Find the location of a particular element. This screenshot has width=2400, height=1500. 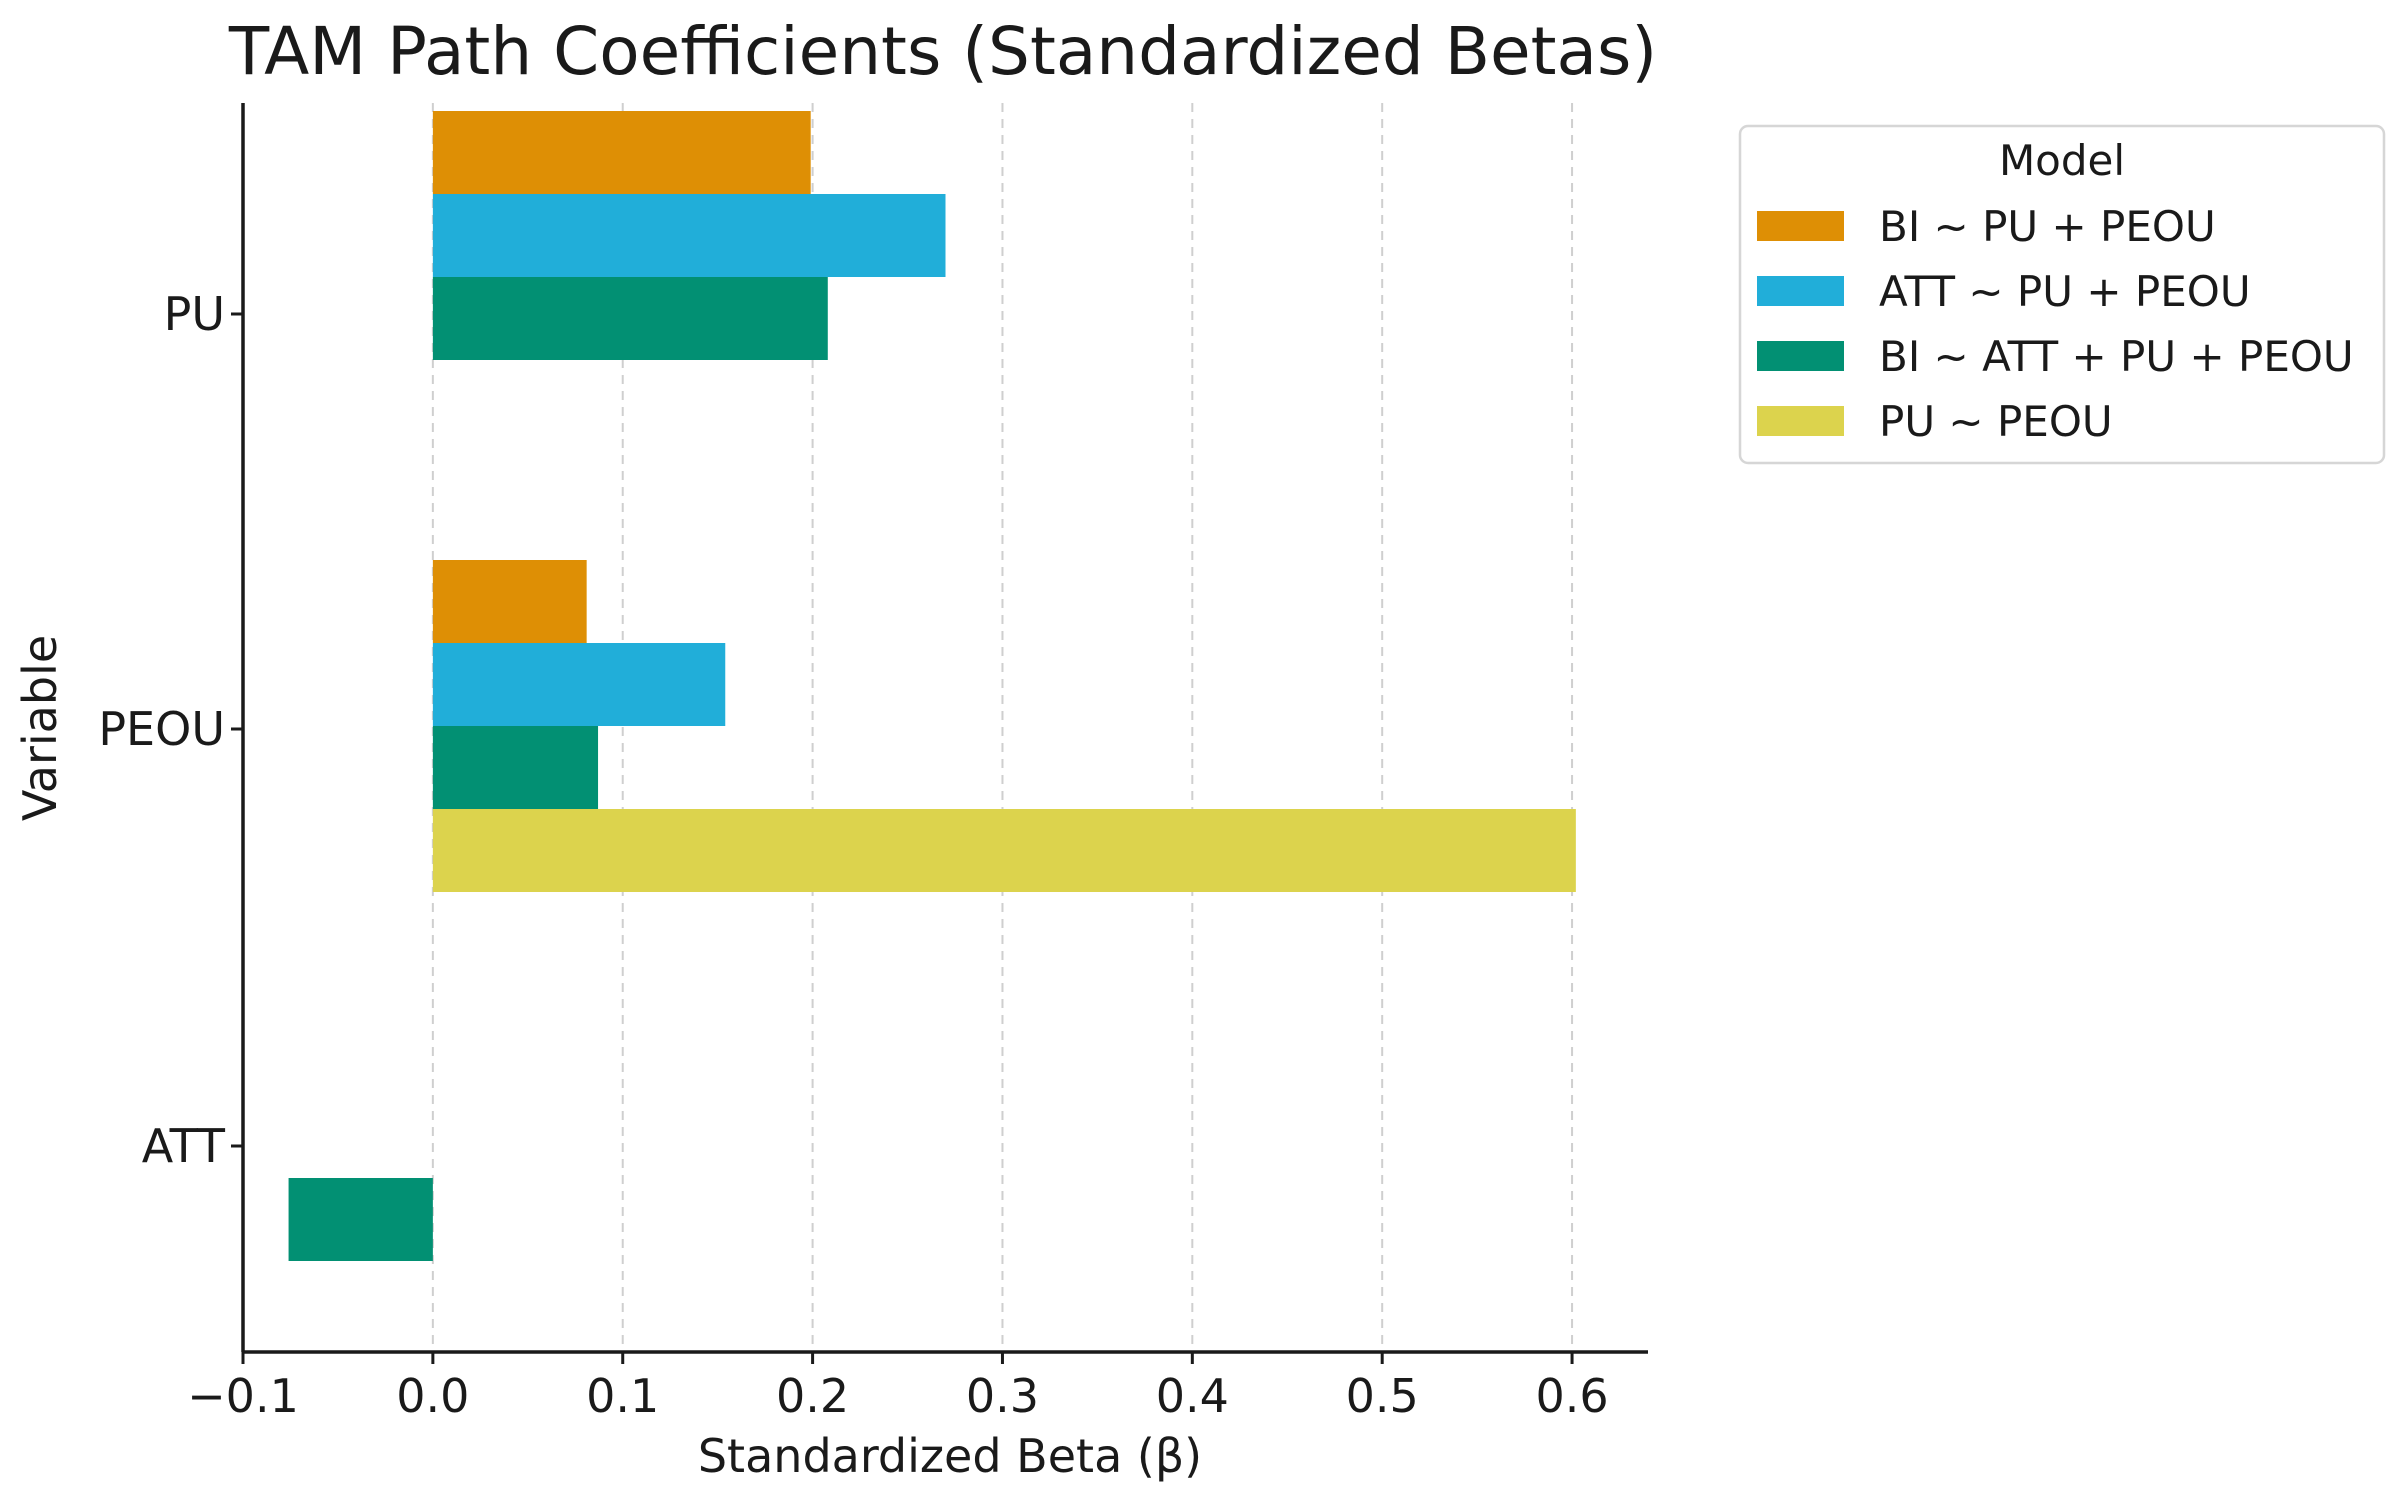

legend-entry-label: BI ~ ATT + PU + PEOU is located at coordinates (2116, 356).